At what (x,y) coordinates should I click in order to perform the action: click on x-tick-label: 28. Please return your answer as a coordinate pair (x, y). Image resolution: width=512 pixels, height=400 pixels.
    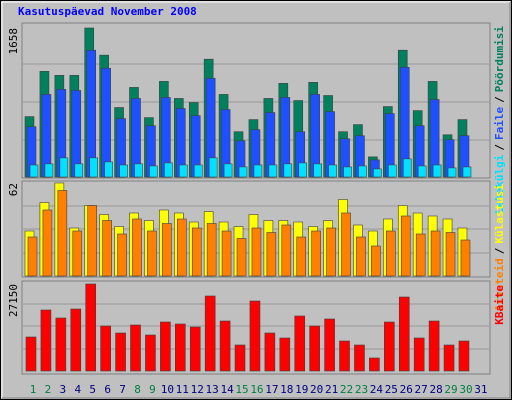
    Looking at the image, I should click on (435, 389).